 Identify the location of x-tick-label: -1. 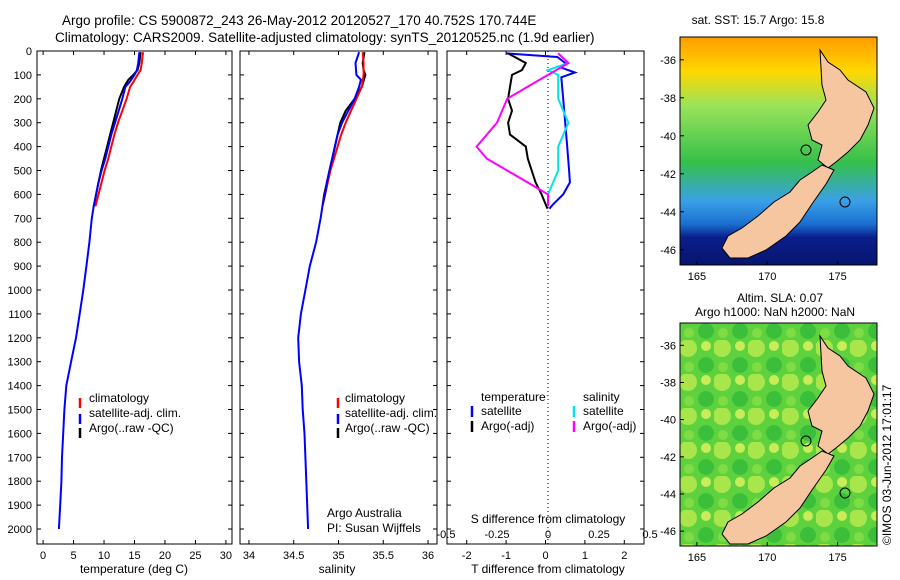
(506, 556).